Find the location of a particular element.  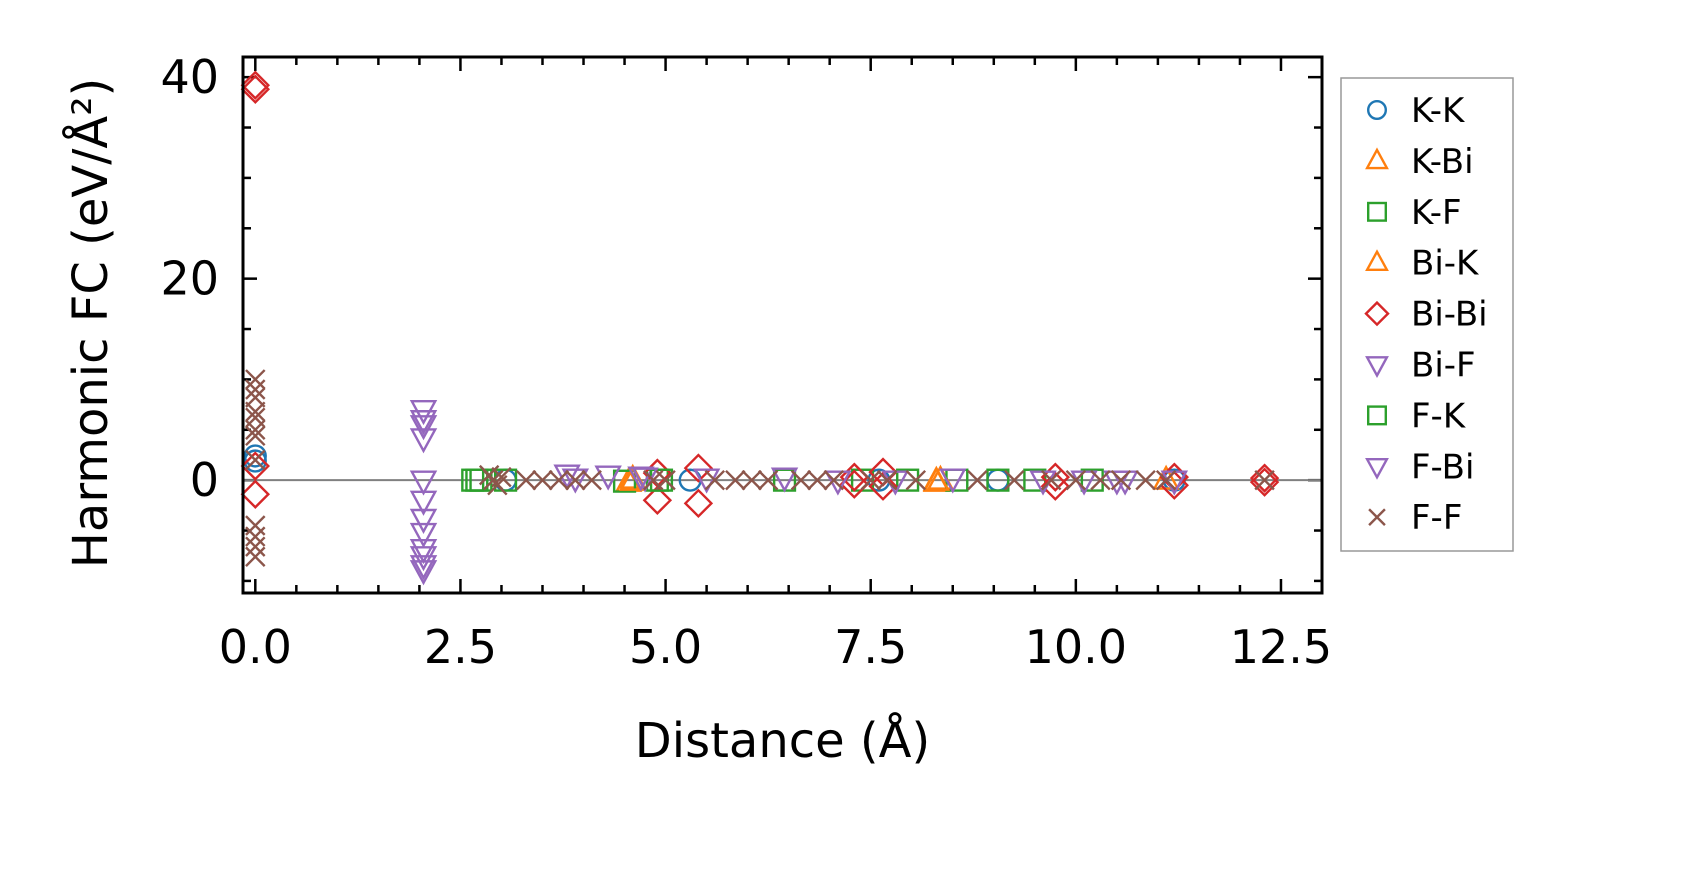

legend-entry: Bi-Bi is located at coordinates (1426, 315).